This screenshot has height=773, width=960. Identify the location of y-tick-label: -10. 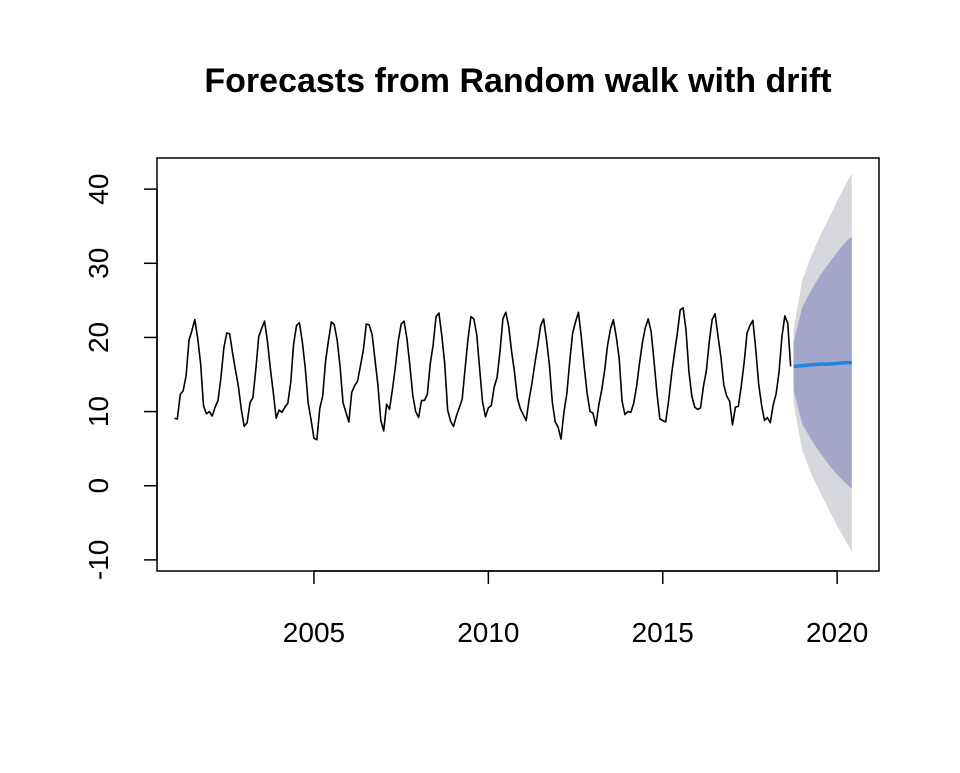
(98, 560).